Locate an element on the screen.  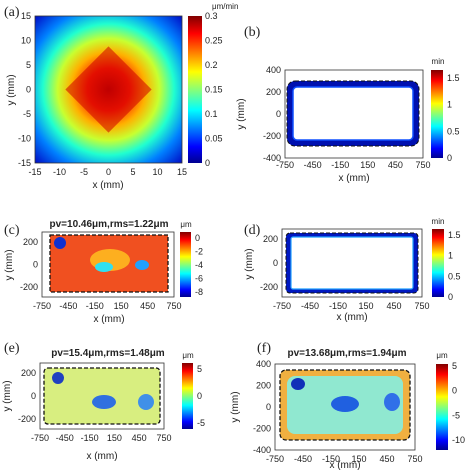
colorbar-ticks: 1.5 1 0.5 0 is located at coordinates (454, 266).